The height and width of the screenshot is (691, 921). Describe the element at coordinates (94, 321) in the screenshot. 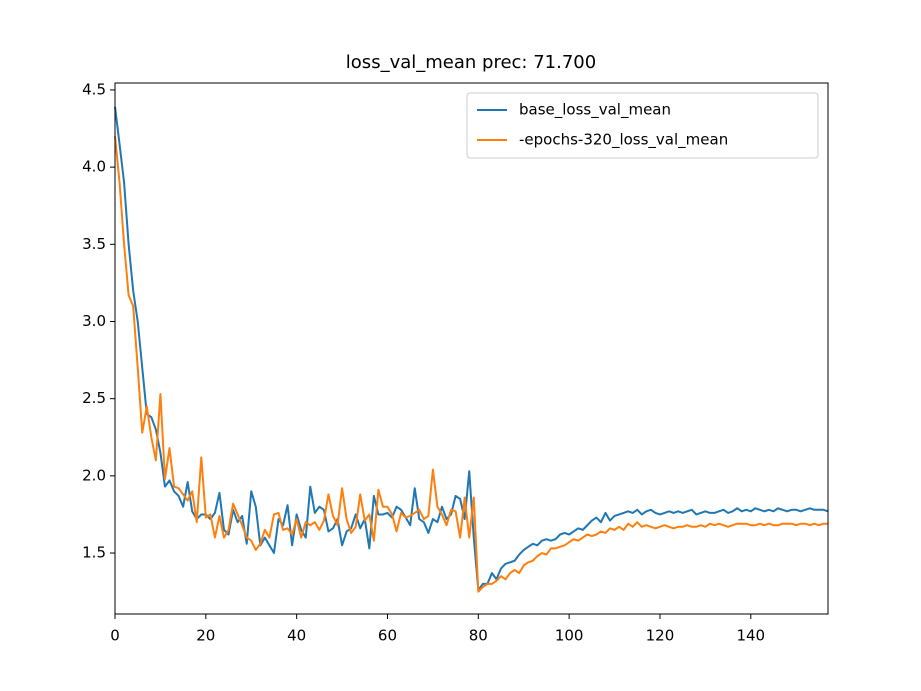

I see `y-tick-label: 3.0` at that location.